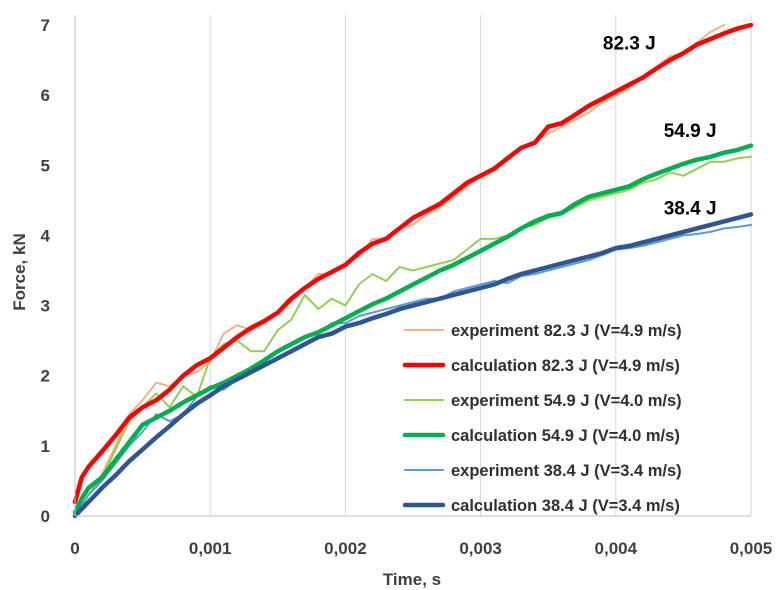  I want to click on x-tick-label: 0,004, so click(616, 548).